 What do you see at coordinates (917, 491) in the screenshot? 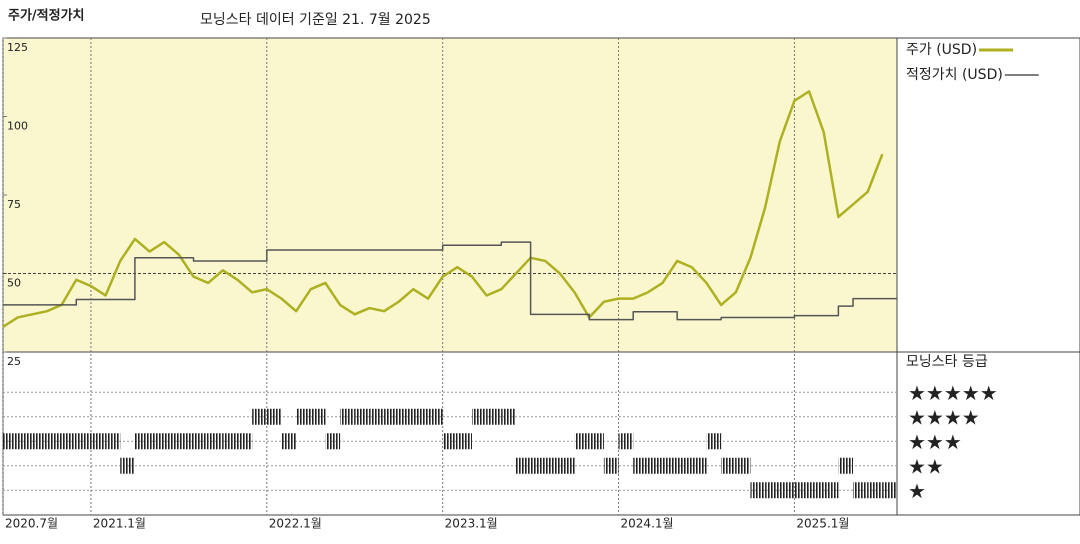
I see `rating-level: ★` at bounding box center [917, 491].